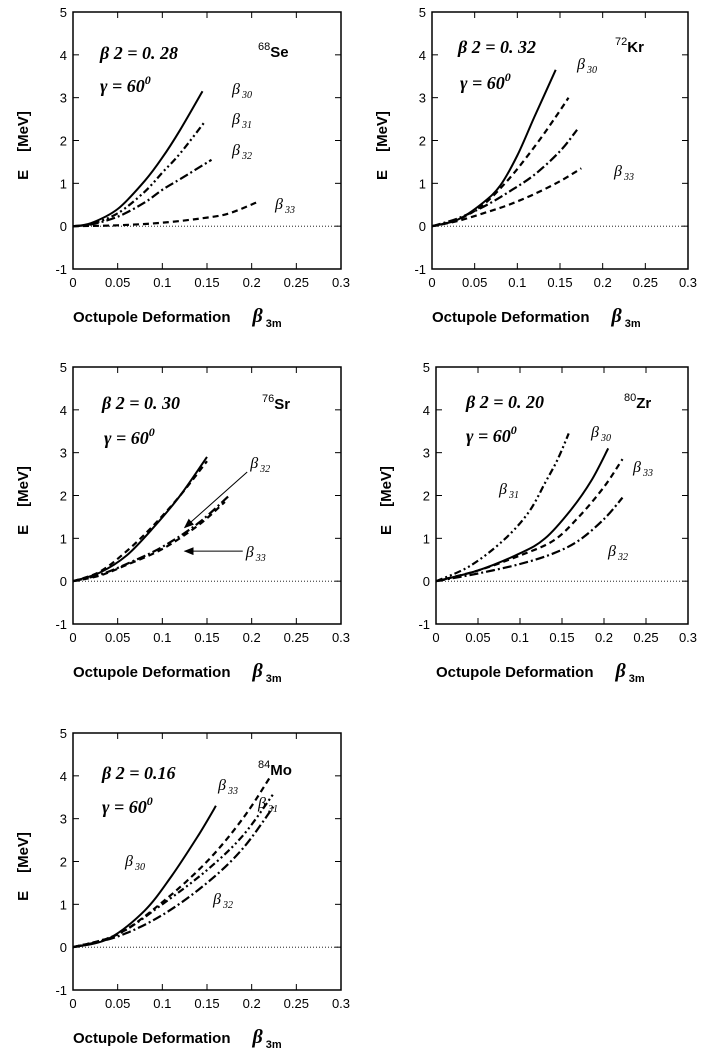 Image resolution: width=708 pixels, height=1061 pixels. Describe the element at coordinates (140, 403) in the screenshot. I see `beta2-label: β 2 = 0. 30` at that location.